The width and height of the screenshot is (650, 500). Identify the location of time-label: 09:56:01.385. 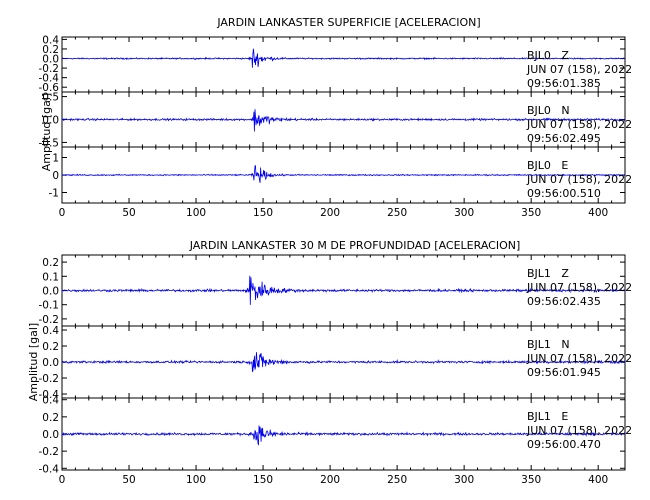
(564, 83).